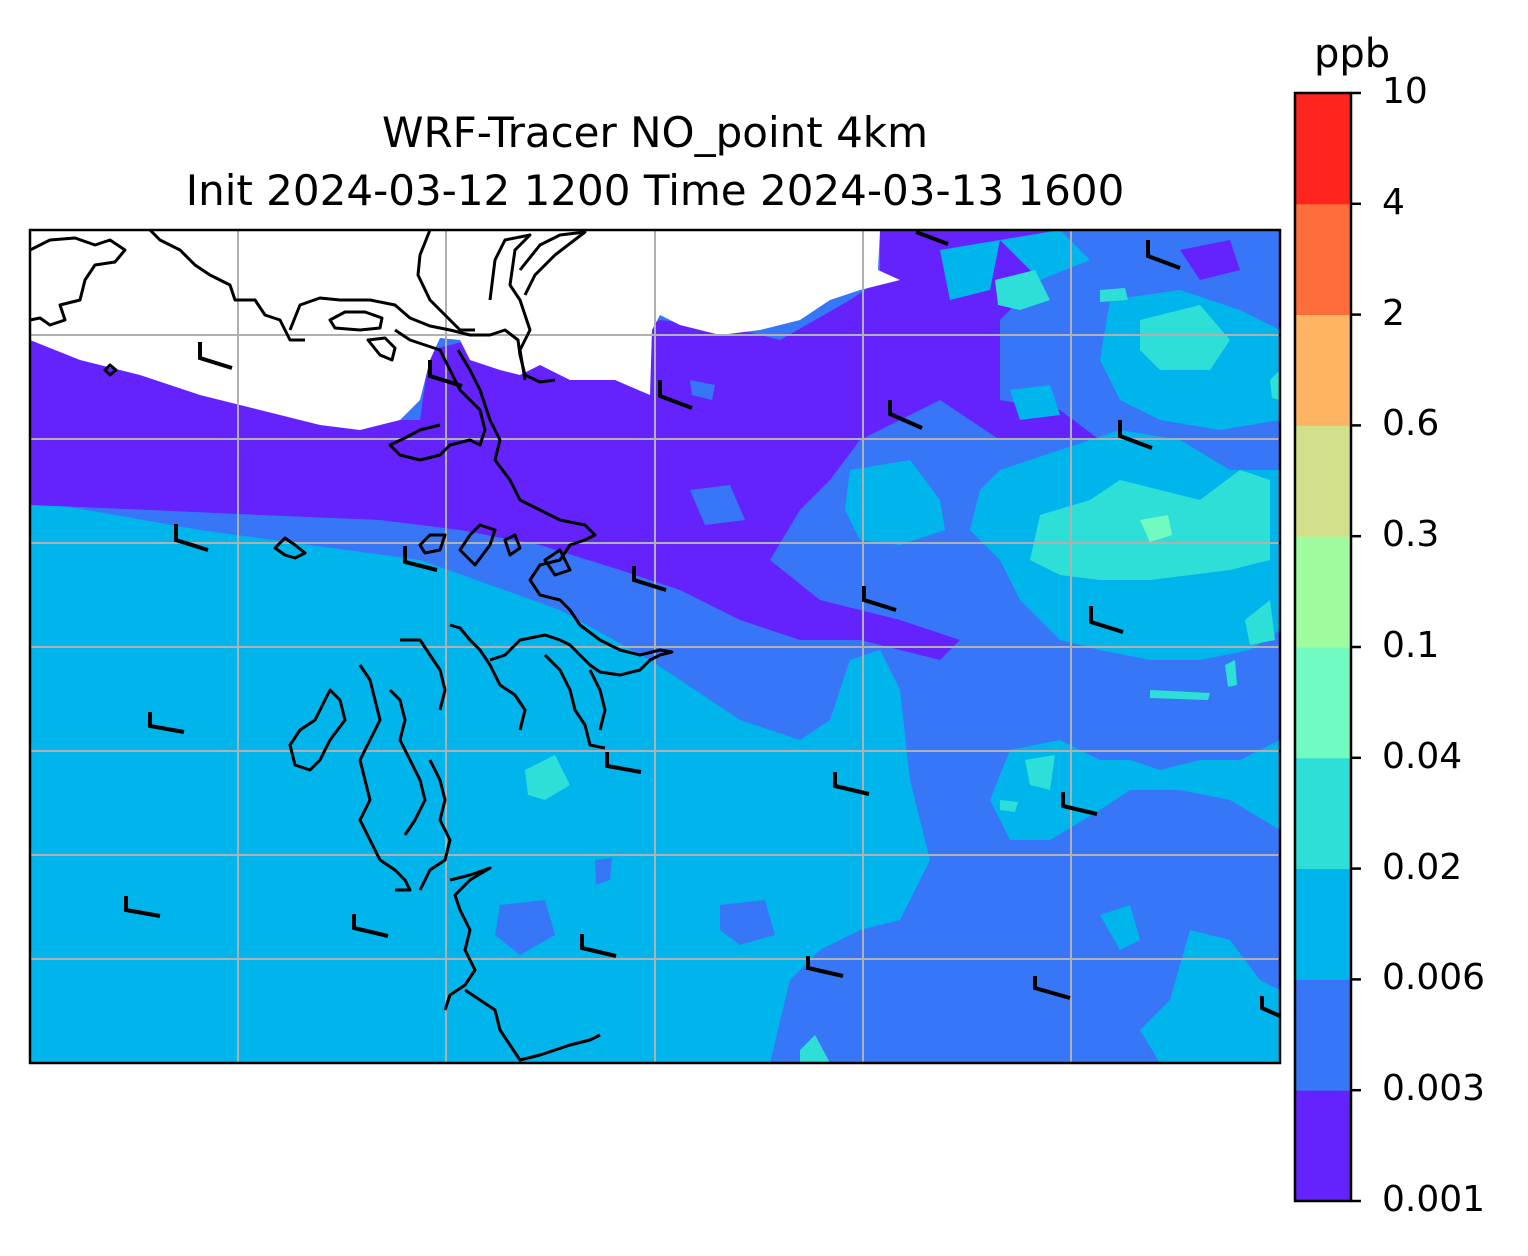  What do you see at coordinates (1422, 756) in the screenshot?
I see `colorbar-tick-label: 0.04` at bounding box center [1422, 756].